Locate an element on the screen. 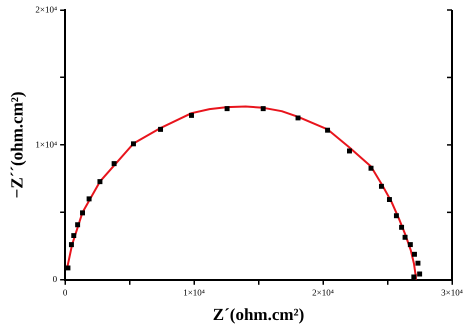 The height and width of the screenshot is (332, 474). x-tick-label: 2×10⁴ is located at coordinates (323, 293).